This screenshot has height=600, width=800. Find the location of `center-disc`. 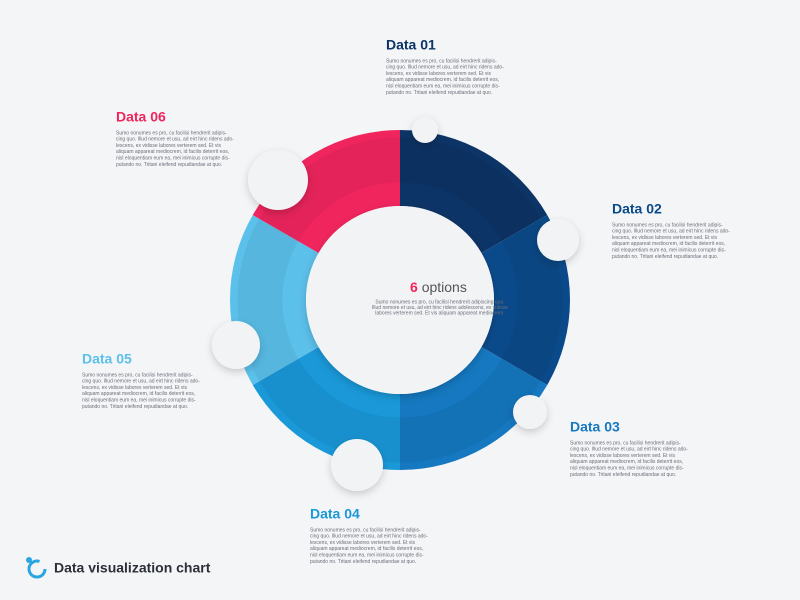

center-disc is located at coordinates (400, 300).